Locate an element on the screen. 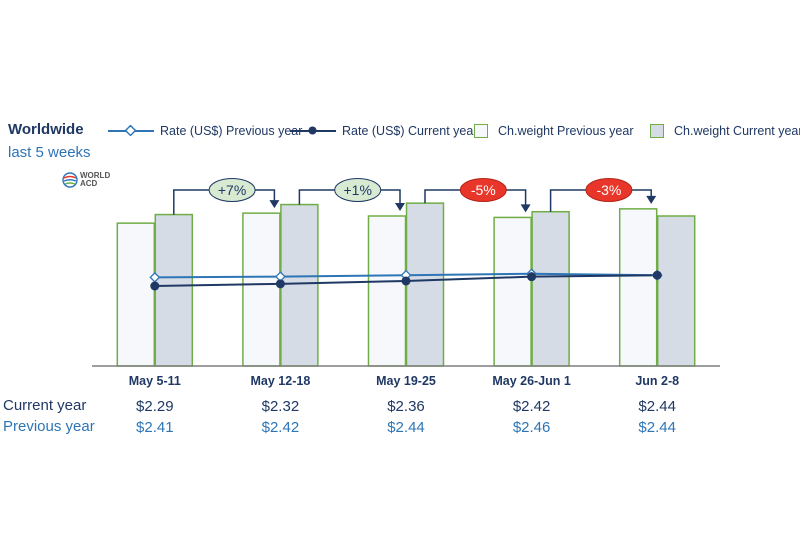 The height and width of the screenshot is (560, 800). legend-rate-cur: Rate (US$) Current year is located at coordinates (383, 131).